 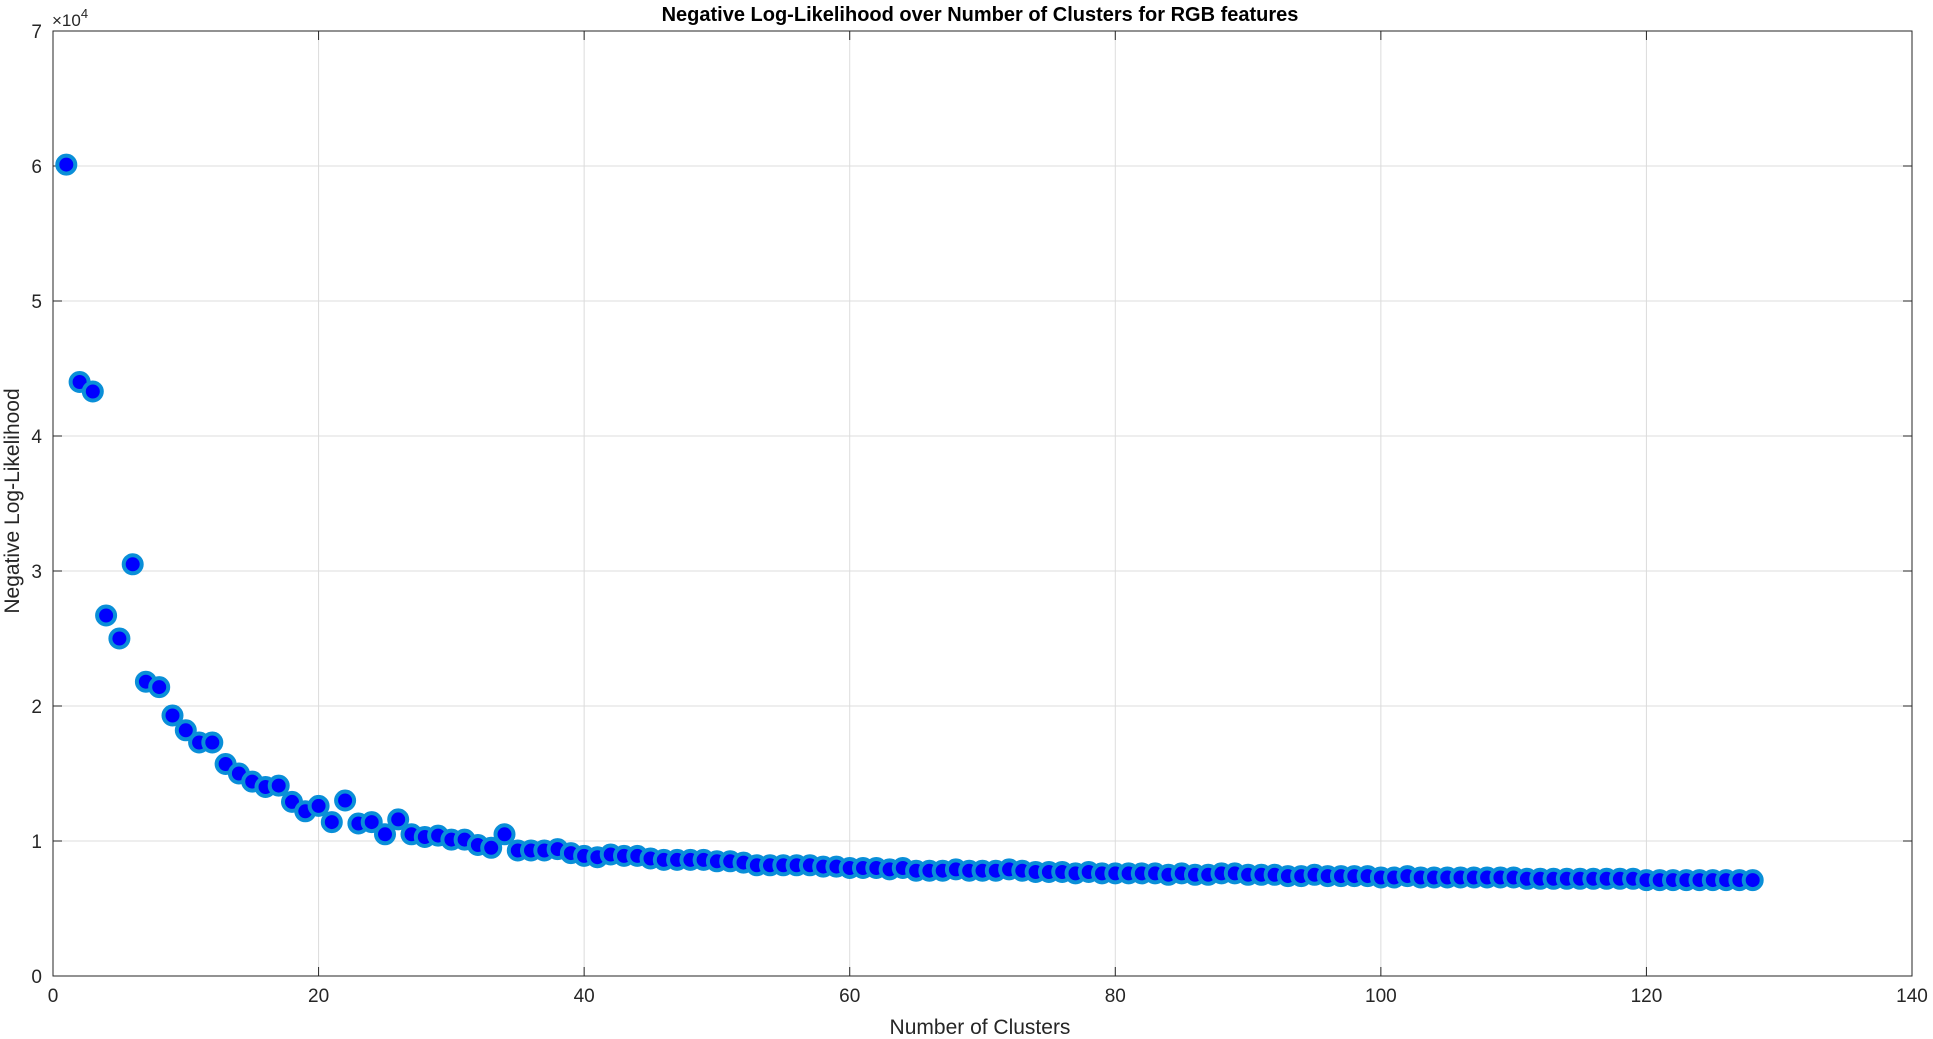 I want to click on y-axis-label: Negative Log-Likelihood, so click(x=12, y=500).